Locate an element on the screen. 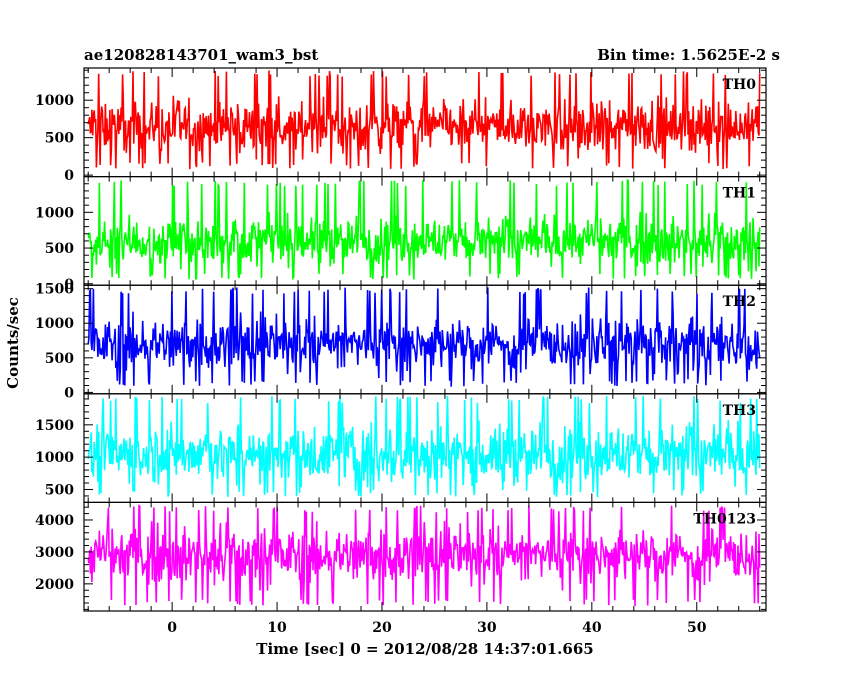 The width and height of the screenshot is (850, 680). y-tick-label: 2000 is located at coordinates (54, 585).